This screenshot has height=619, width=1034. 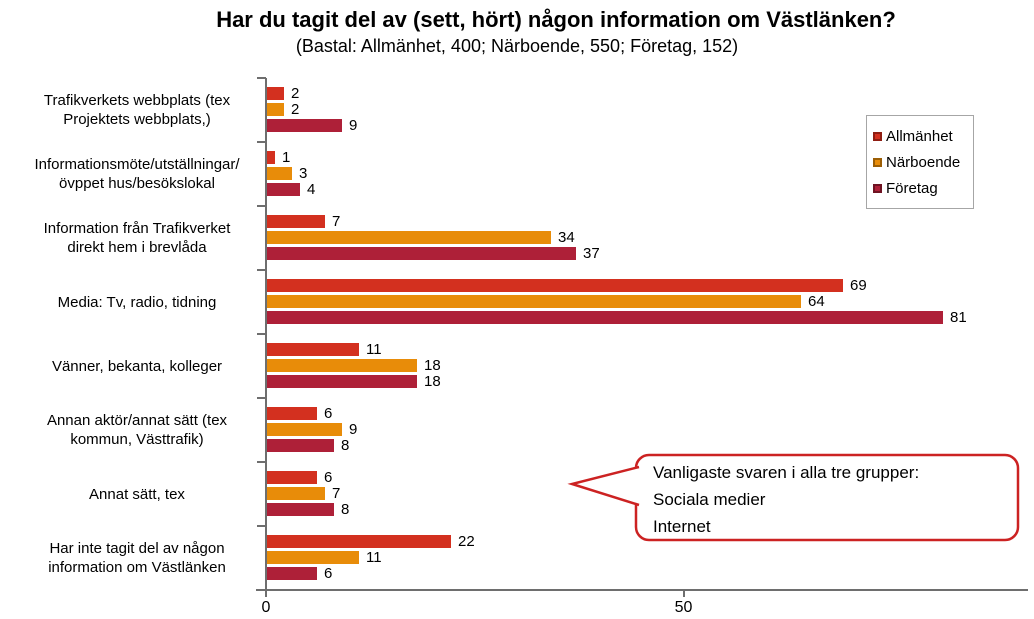 What do you see at coordinates (642, 590) in the screenshot?
I see `x-axis-line` at bounding box center [642, 590].